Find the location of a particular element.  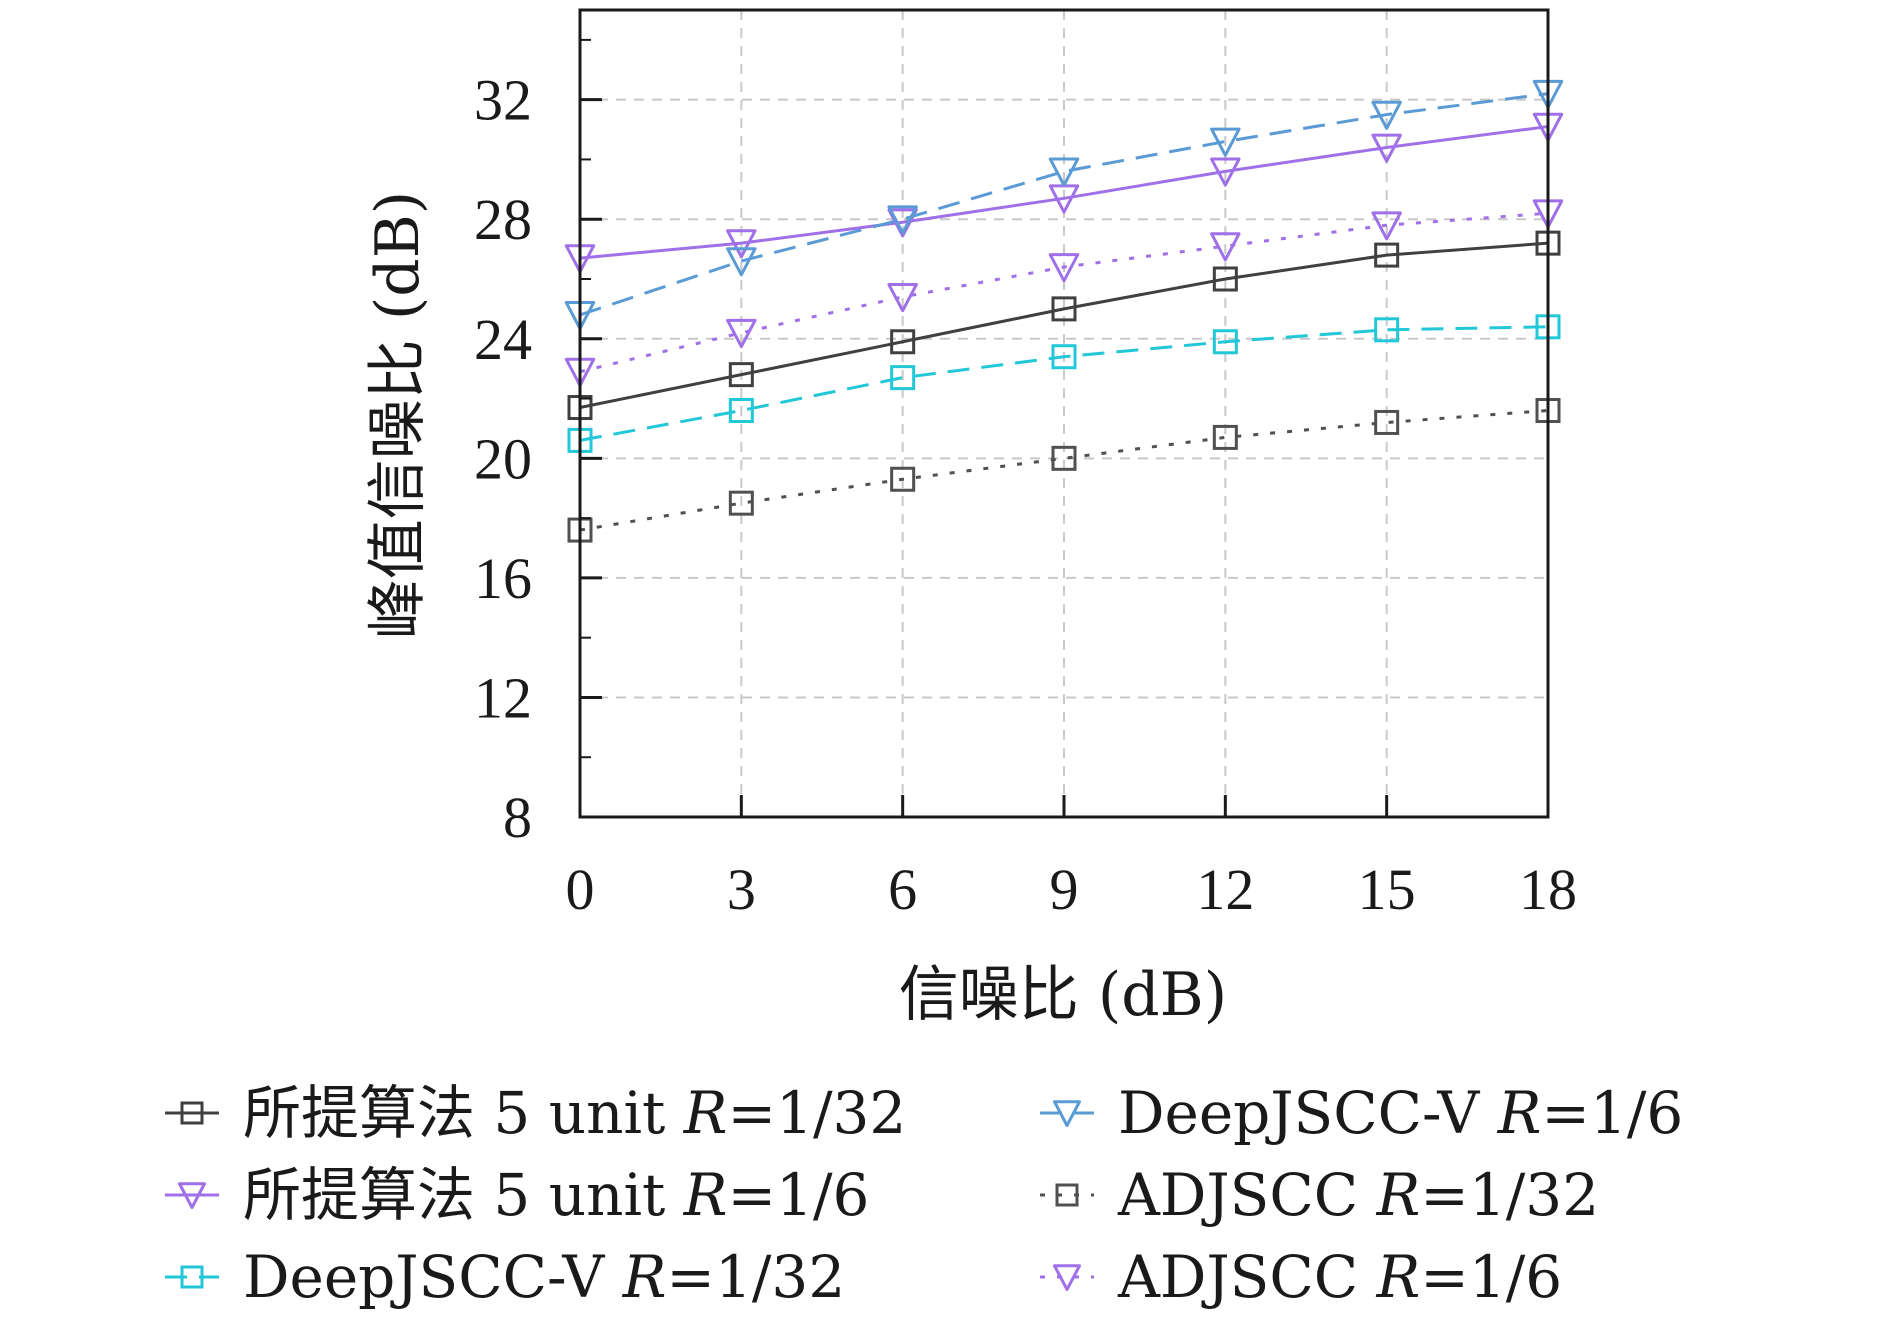

y-tick-label: 24 is located at coordinates (503, 339).